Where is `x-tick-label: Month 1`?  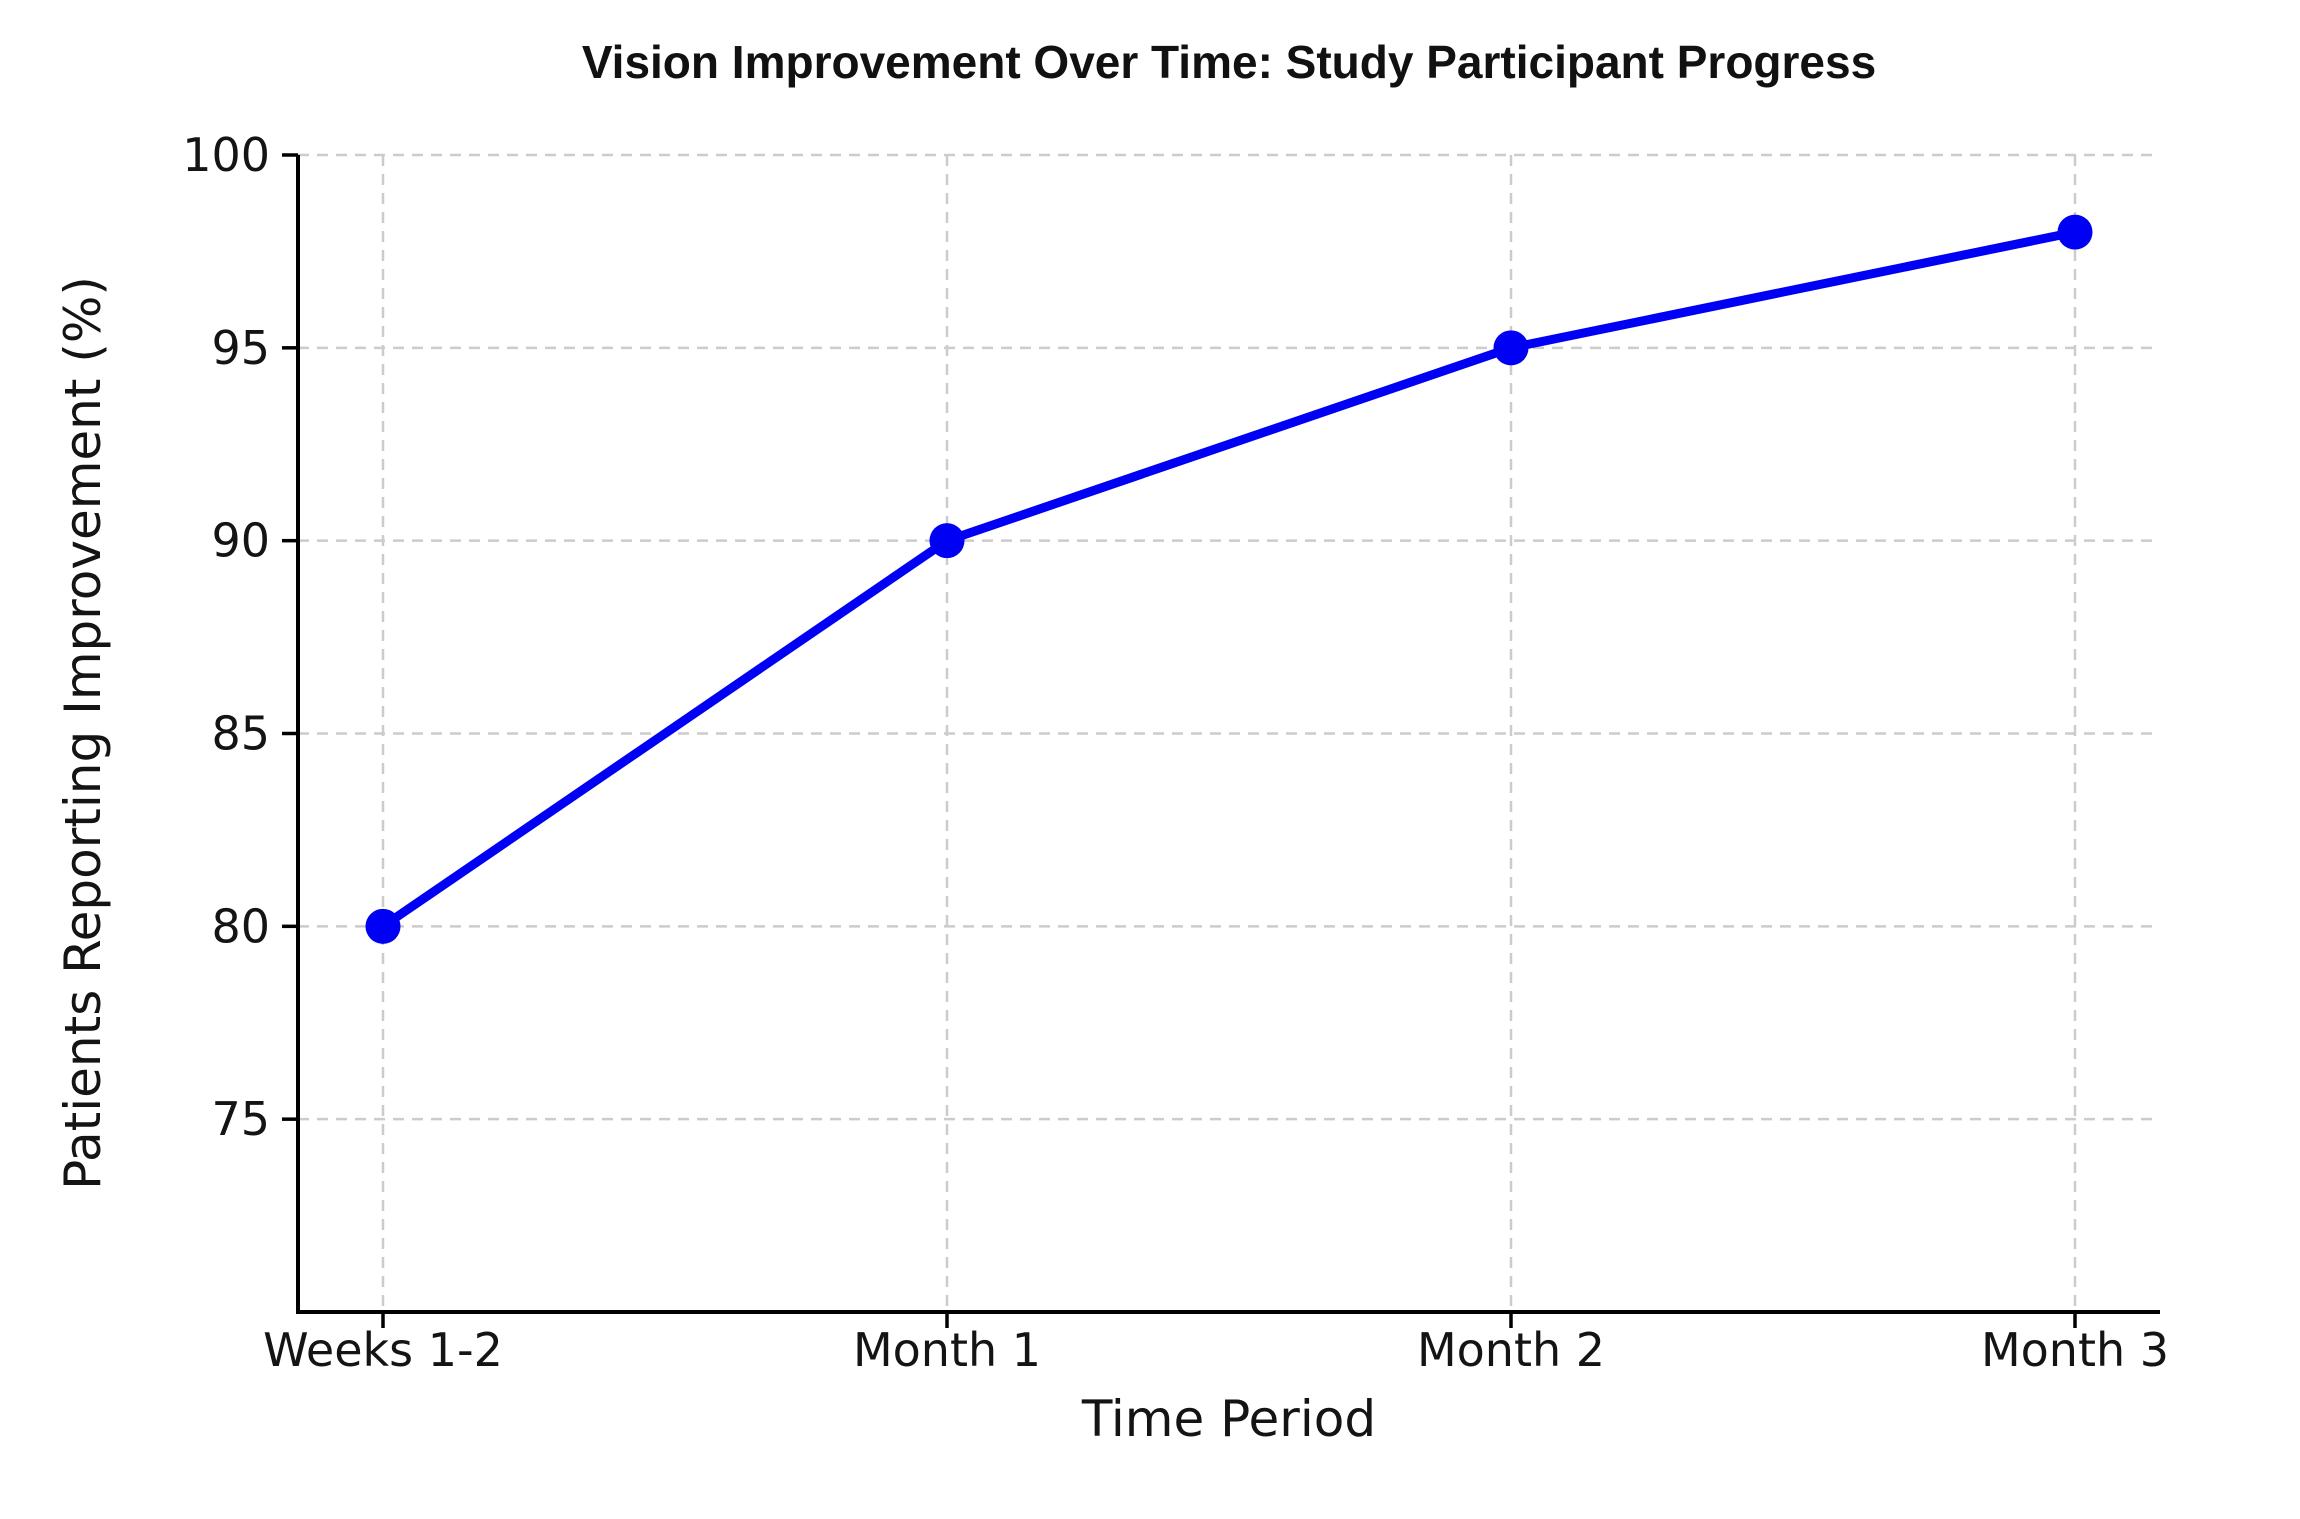
x-tick-label: Month 1 is located at coordinates (947, 1350).